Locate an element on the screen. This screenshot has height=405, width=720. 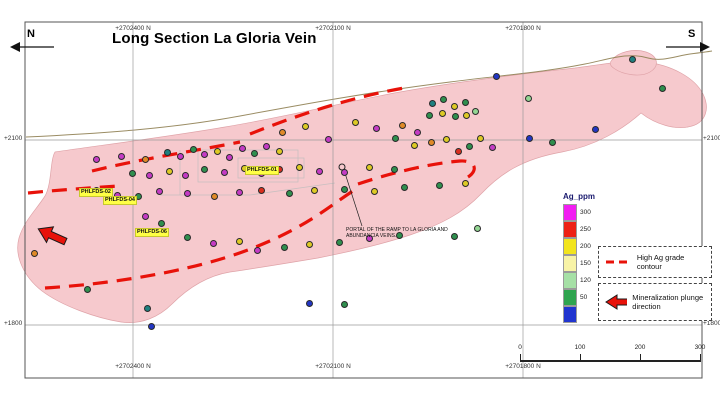
elevation-label-right: +2100 is located at coordinates (711, 138).